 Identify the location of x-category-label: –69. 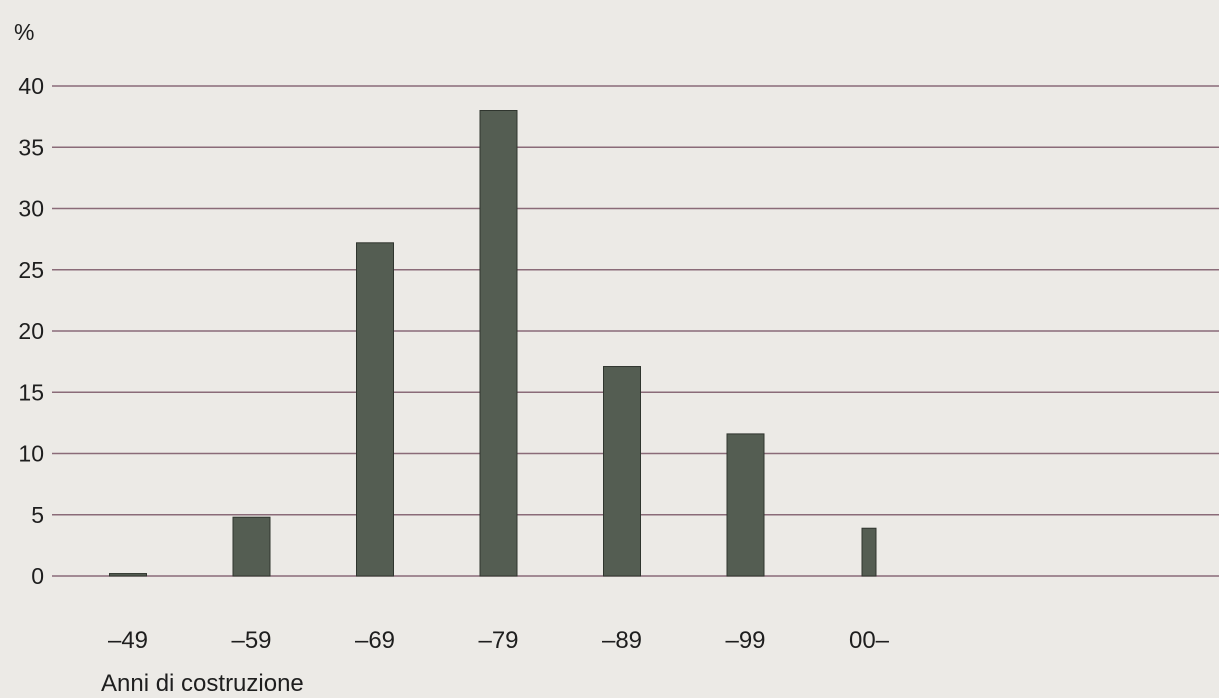
(375, 640).